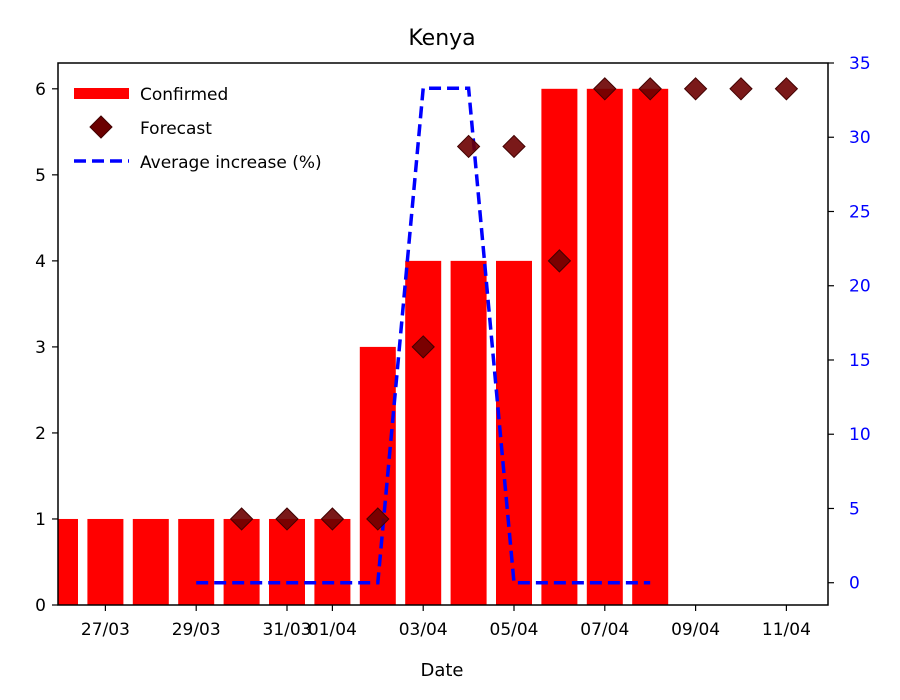 The image size is (900, 700). What do you see at coordinates (860, 212) in the screenshot?
I see `y2-tick-label: 25` at bounding box center [860, 212].